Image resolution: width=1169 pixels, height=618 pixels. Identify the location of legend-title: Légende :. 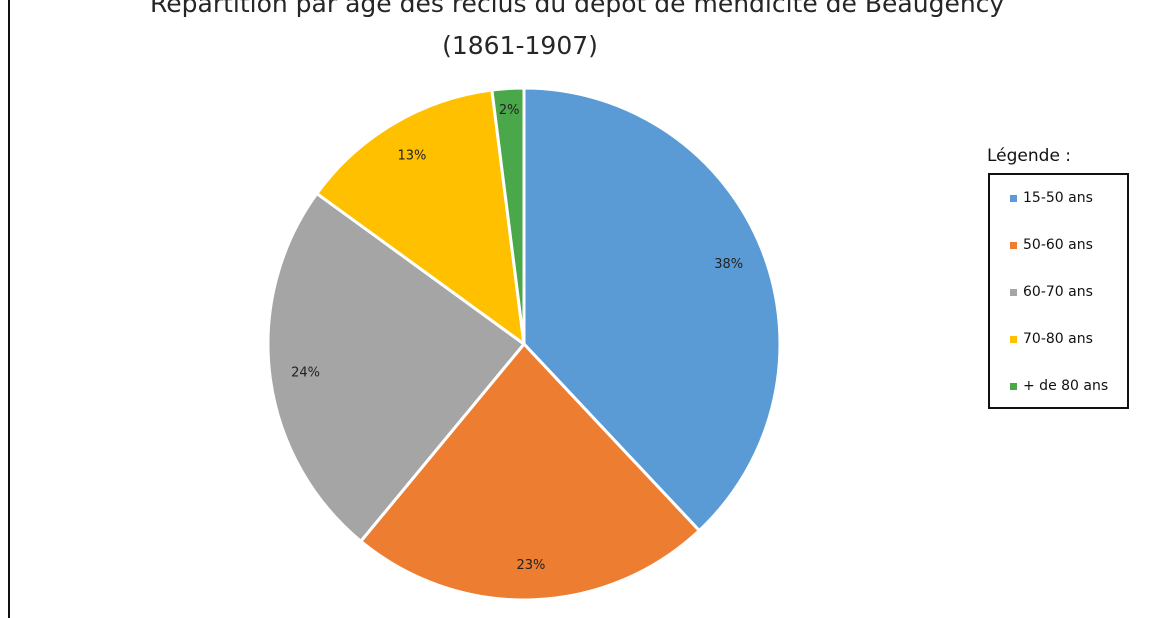
(1029, 156).